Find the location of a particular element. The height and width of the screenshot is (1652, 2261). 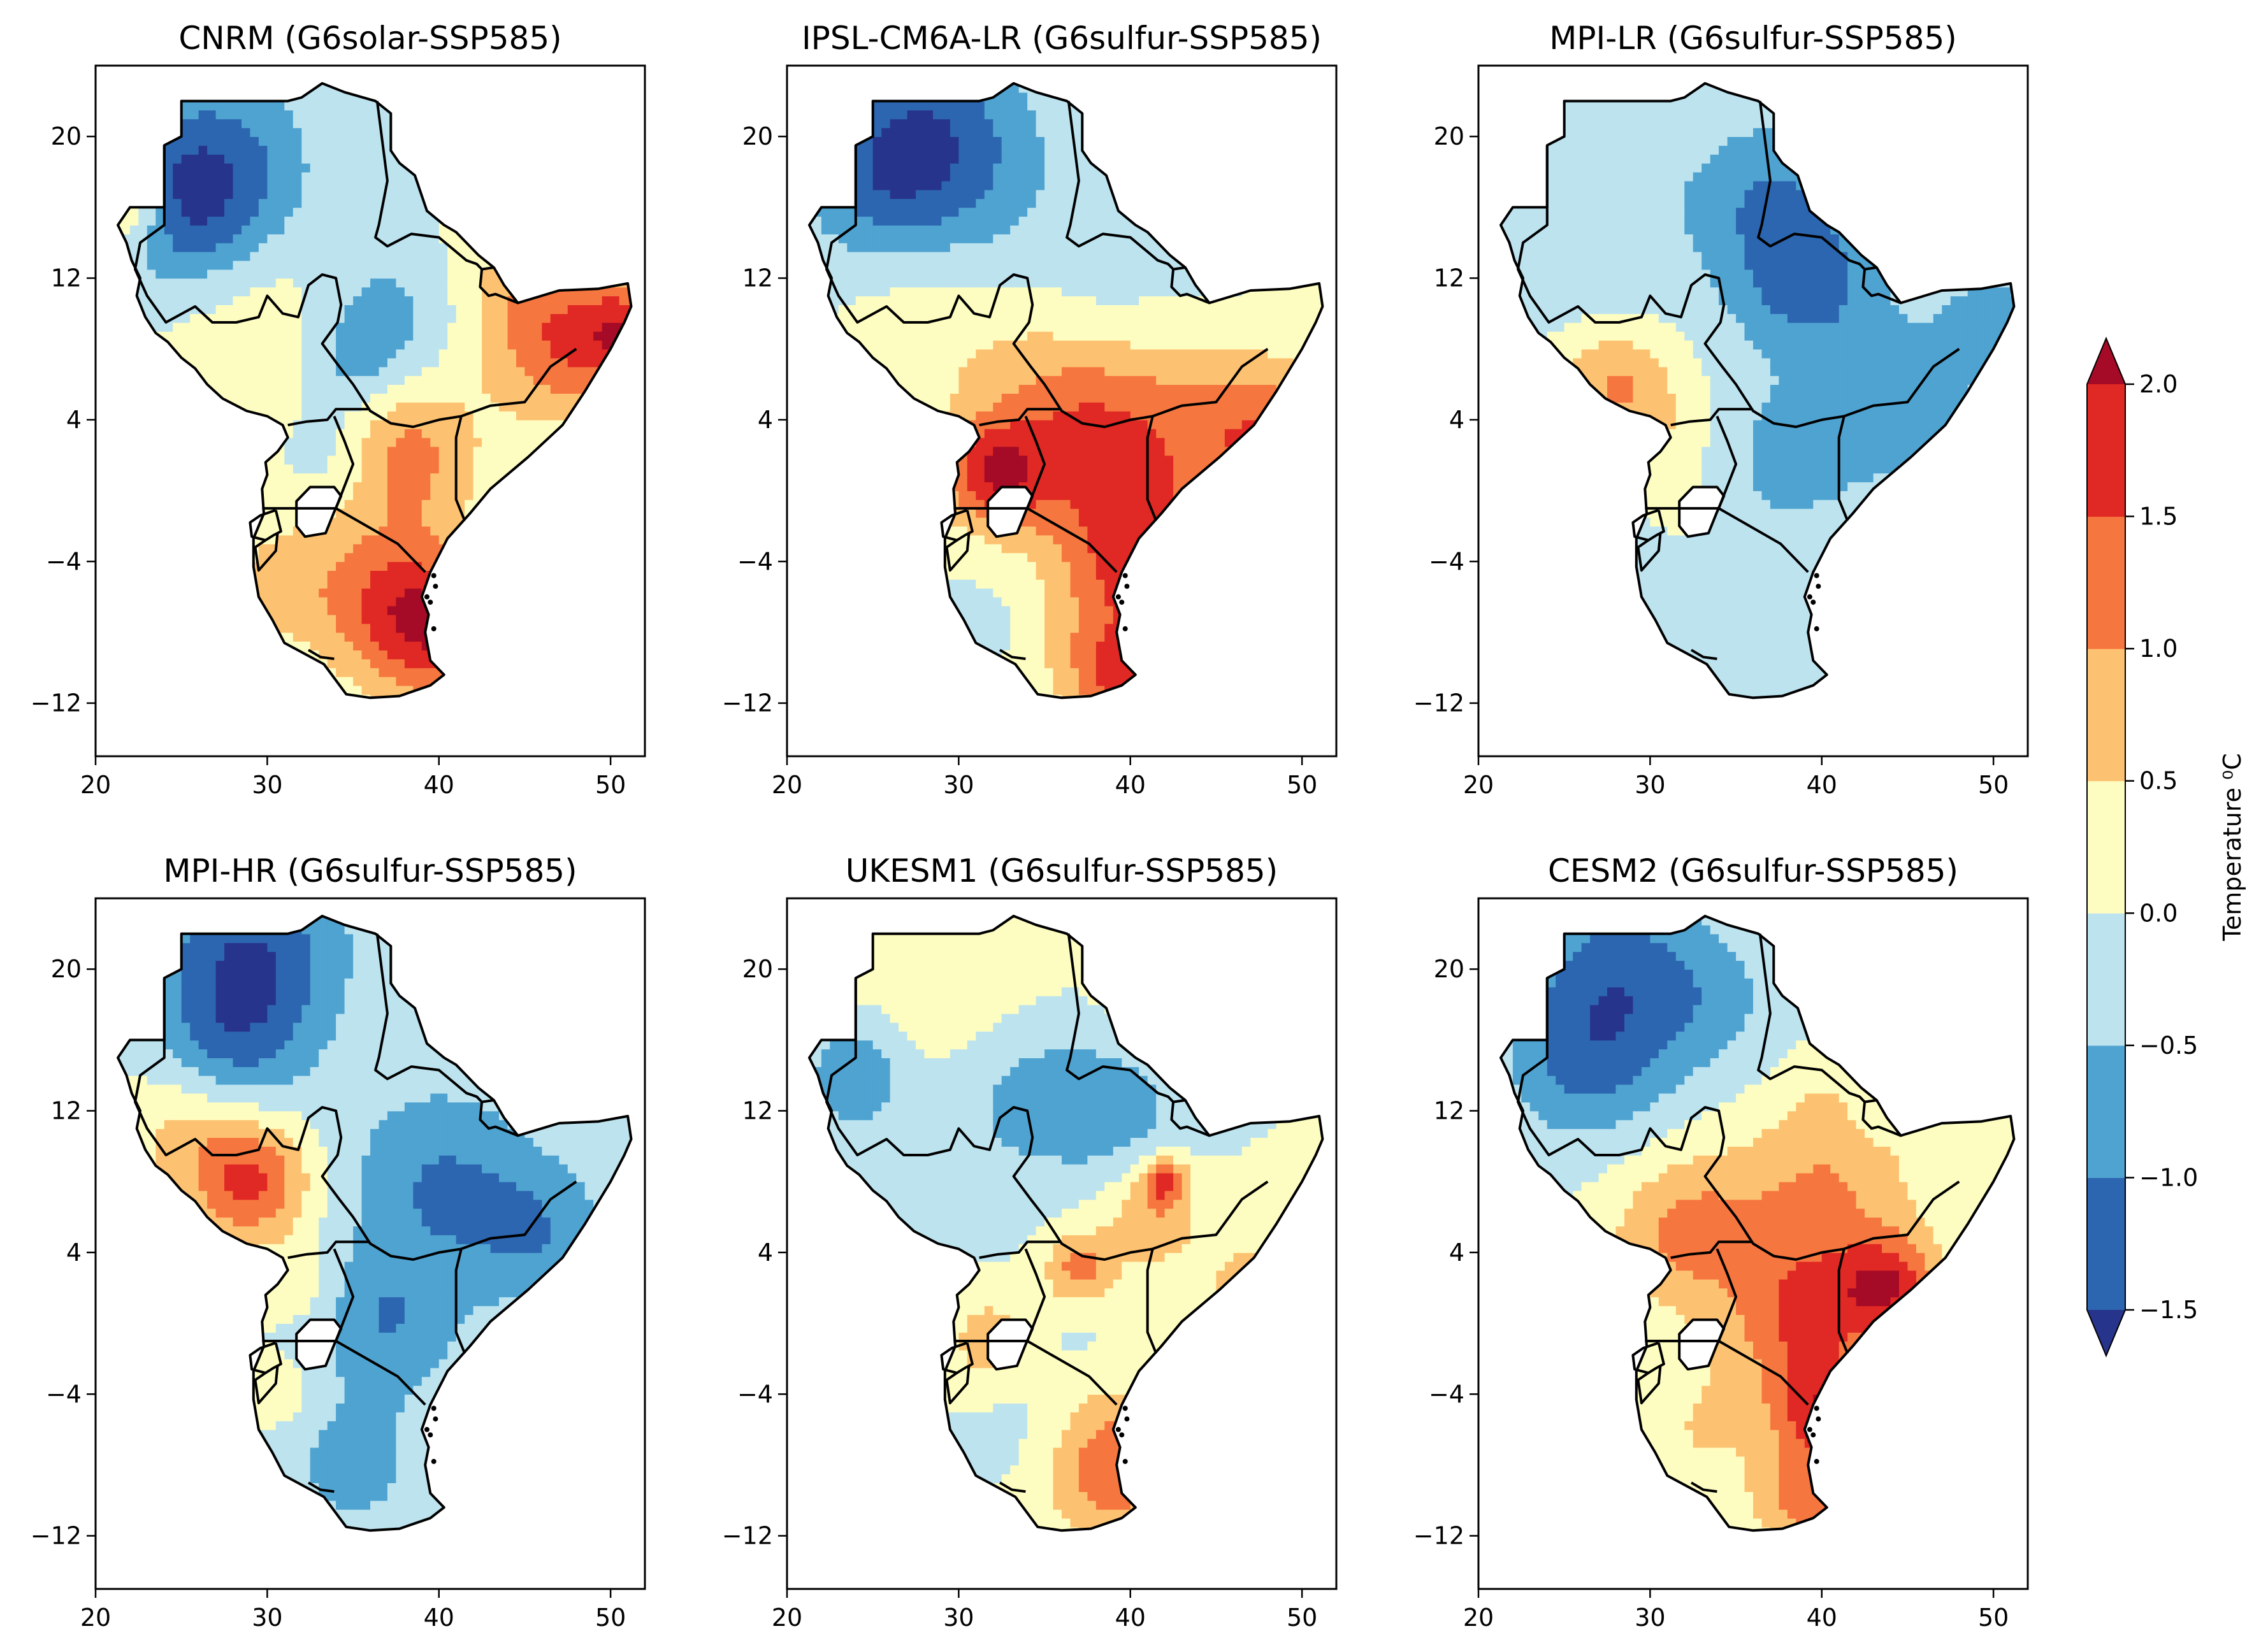

x-tick-label: 50 is located at coordinates (1302, 785).